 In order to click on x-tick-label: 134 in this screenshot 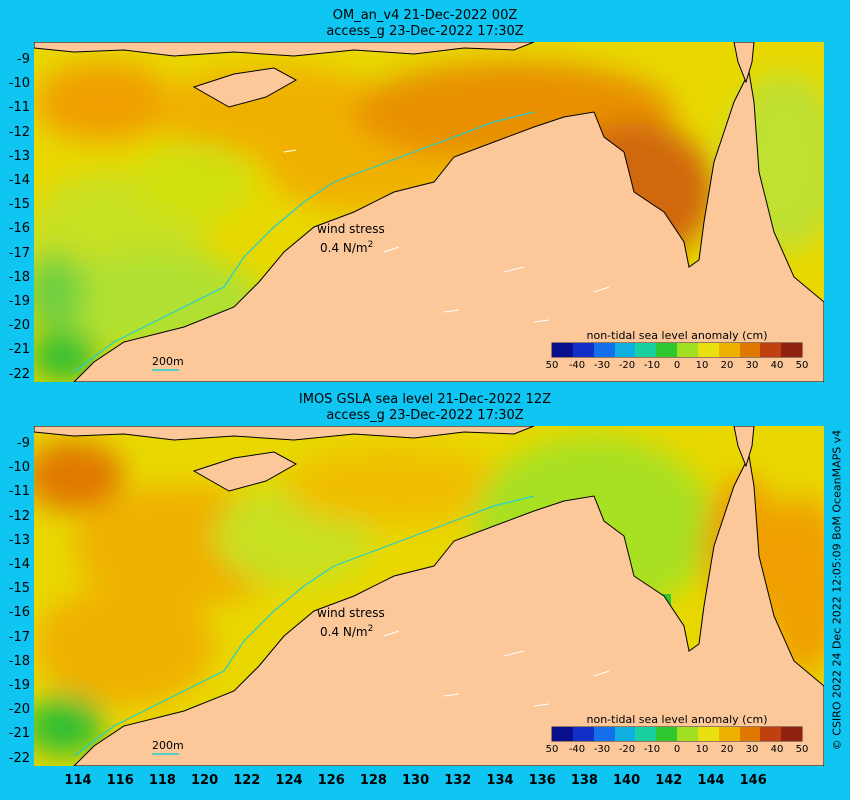, I will do `click(500, 780)`.